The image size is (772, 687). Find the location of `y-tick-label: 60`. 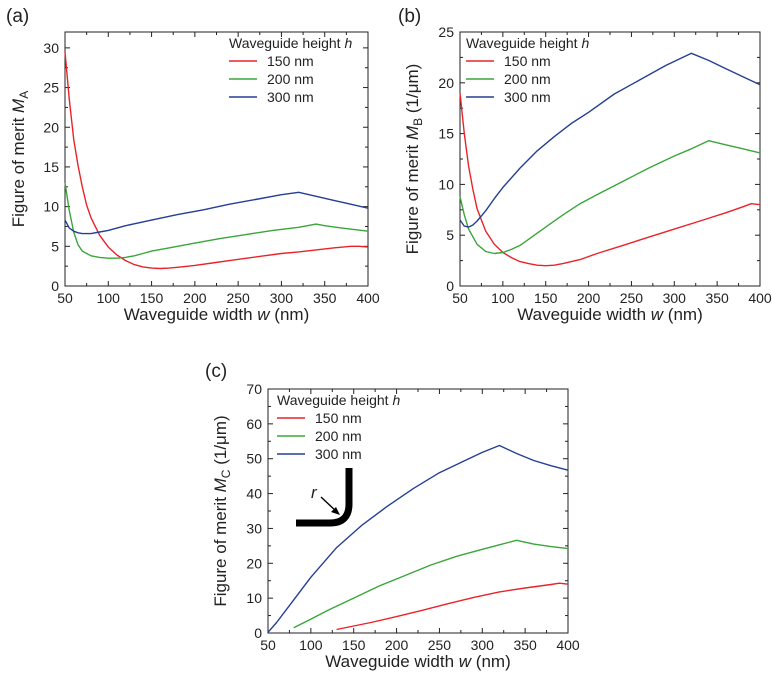

y-tick-label: 60 is located at coordinates (254, 424).